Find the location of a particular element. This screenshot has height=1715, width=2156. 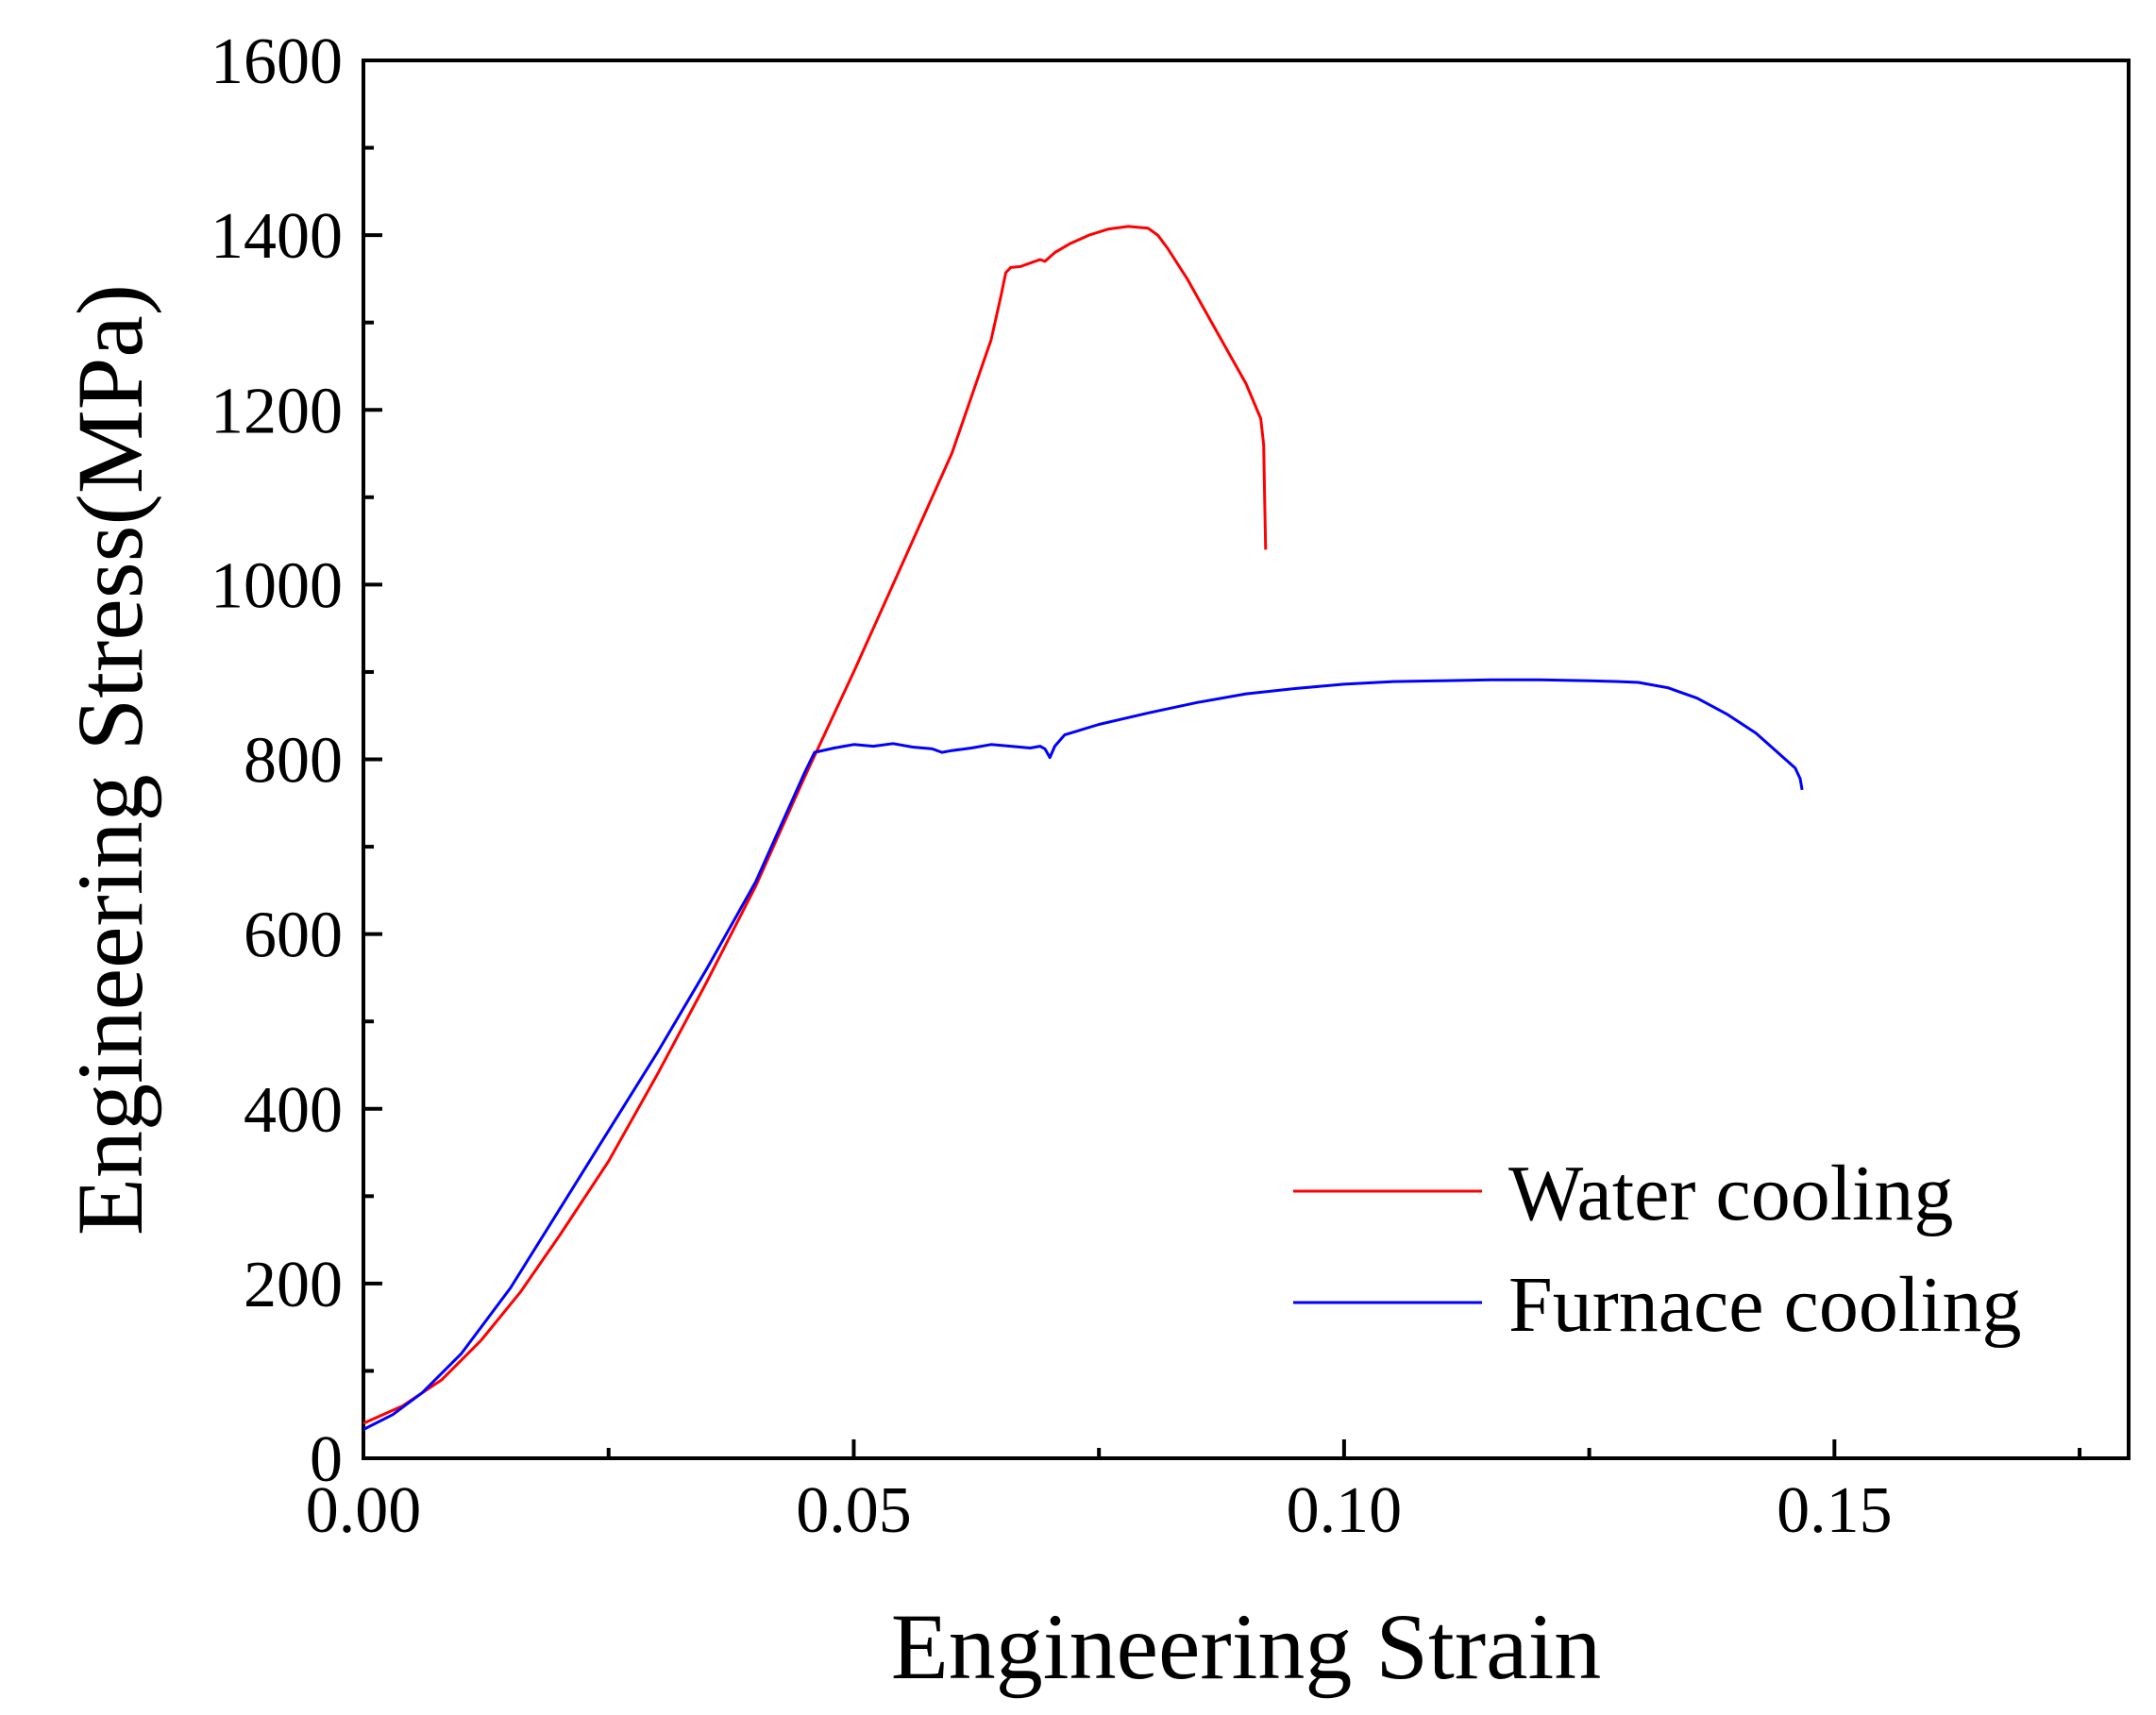

legend-label-water-cooling: Water cooling is located at coordinates (1730, 1193).